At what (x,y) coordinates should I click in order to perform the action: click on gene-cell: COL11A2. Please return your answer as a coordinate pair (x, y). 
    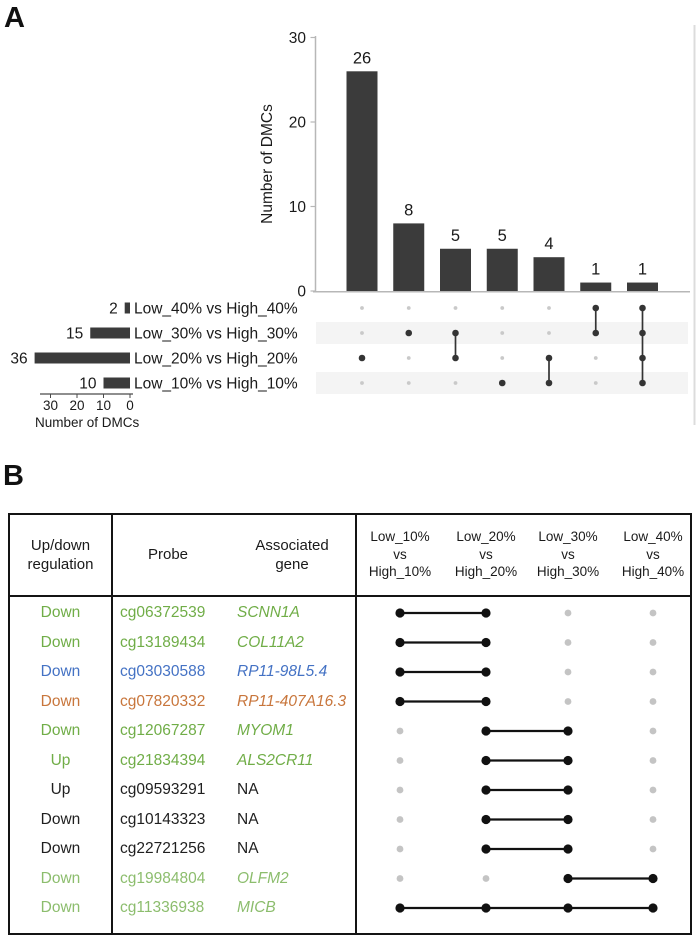
    Looking at the image, I should click on (270, 642).